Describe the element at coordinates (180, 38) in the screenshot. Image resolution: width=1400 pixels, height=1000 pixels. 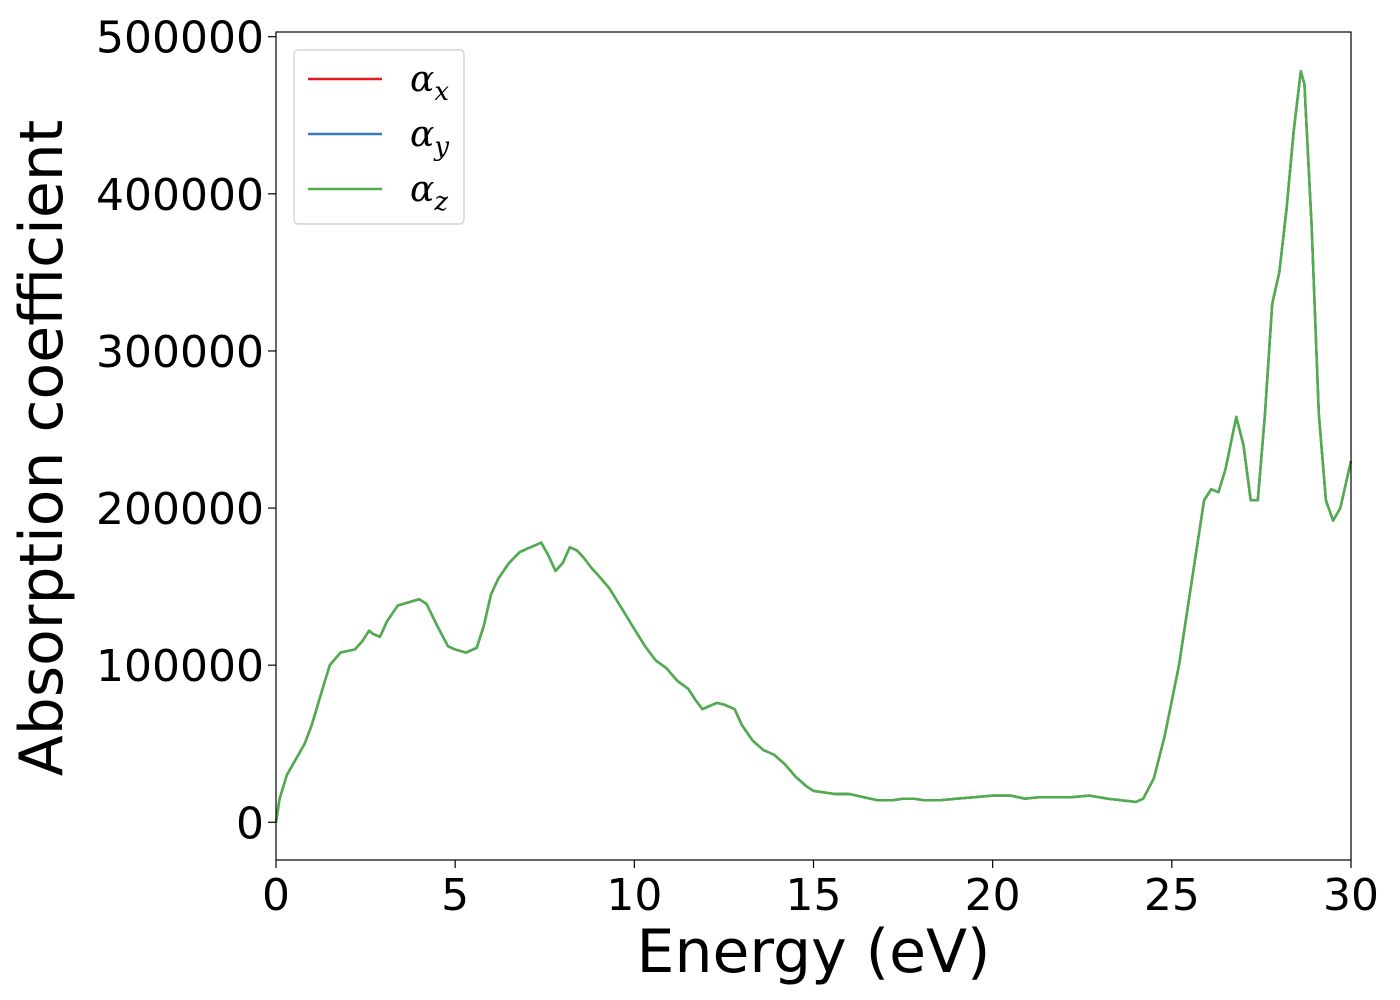
I see `y-tick-label: 500000` at that location.